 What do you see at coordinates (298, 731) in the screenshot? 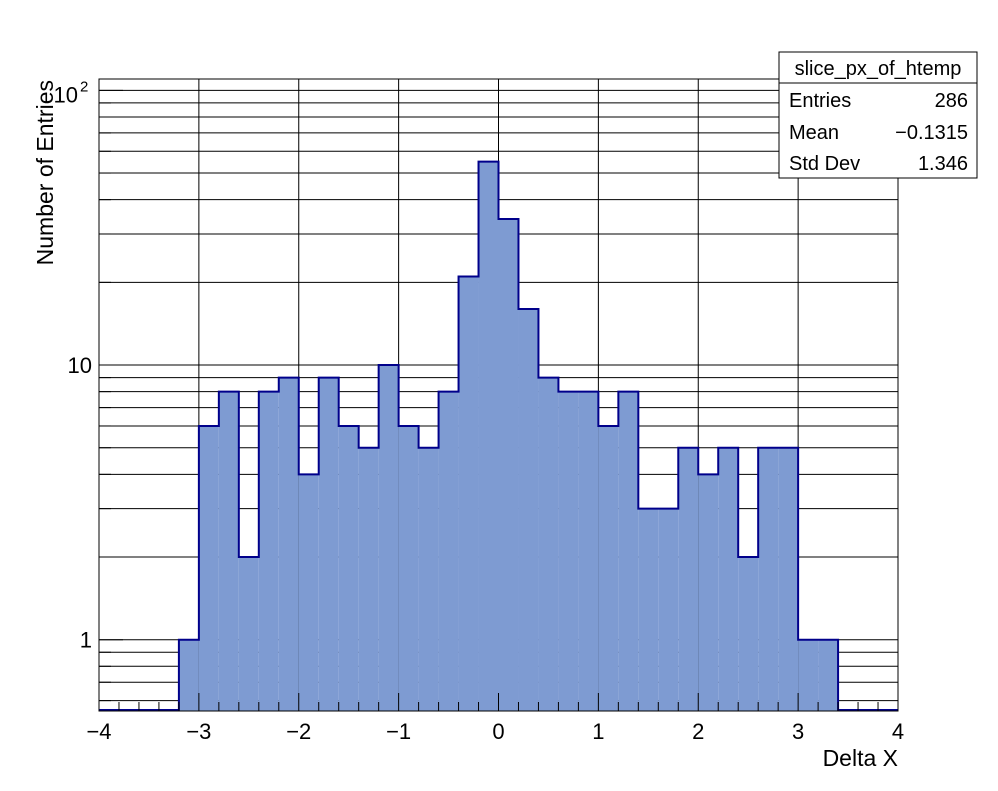
I see `x-tick-label: −2` at bounding box center [298, 731].